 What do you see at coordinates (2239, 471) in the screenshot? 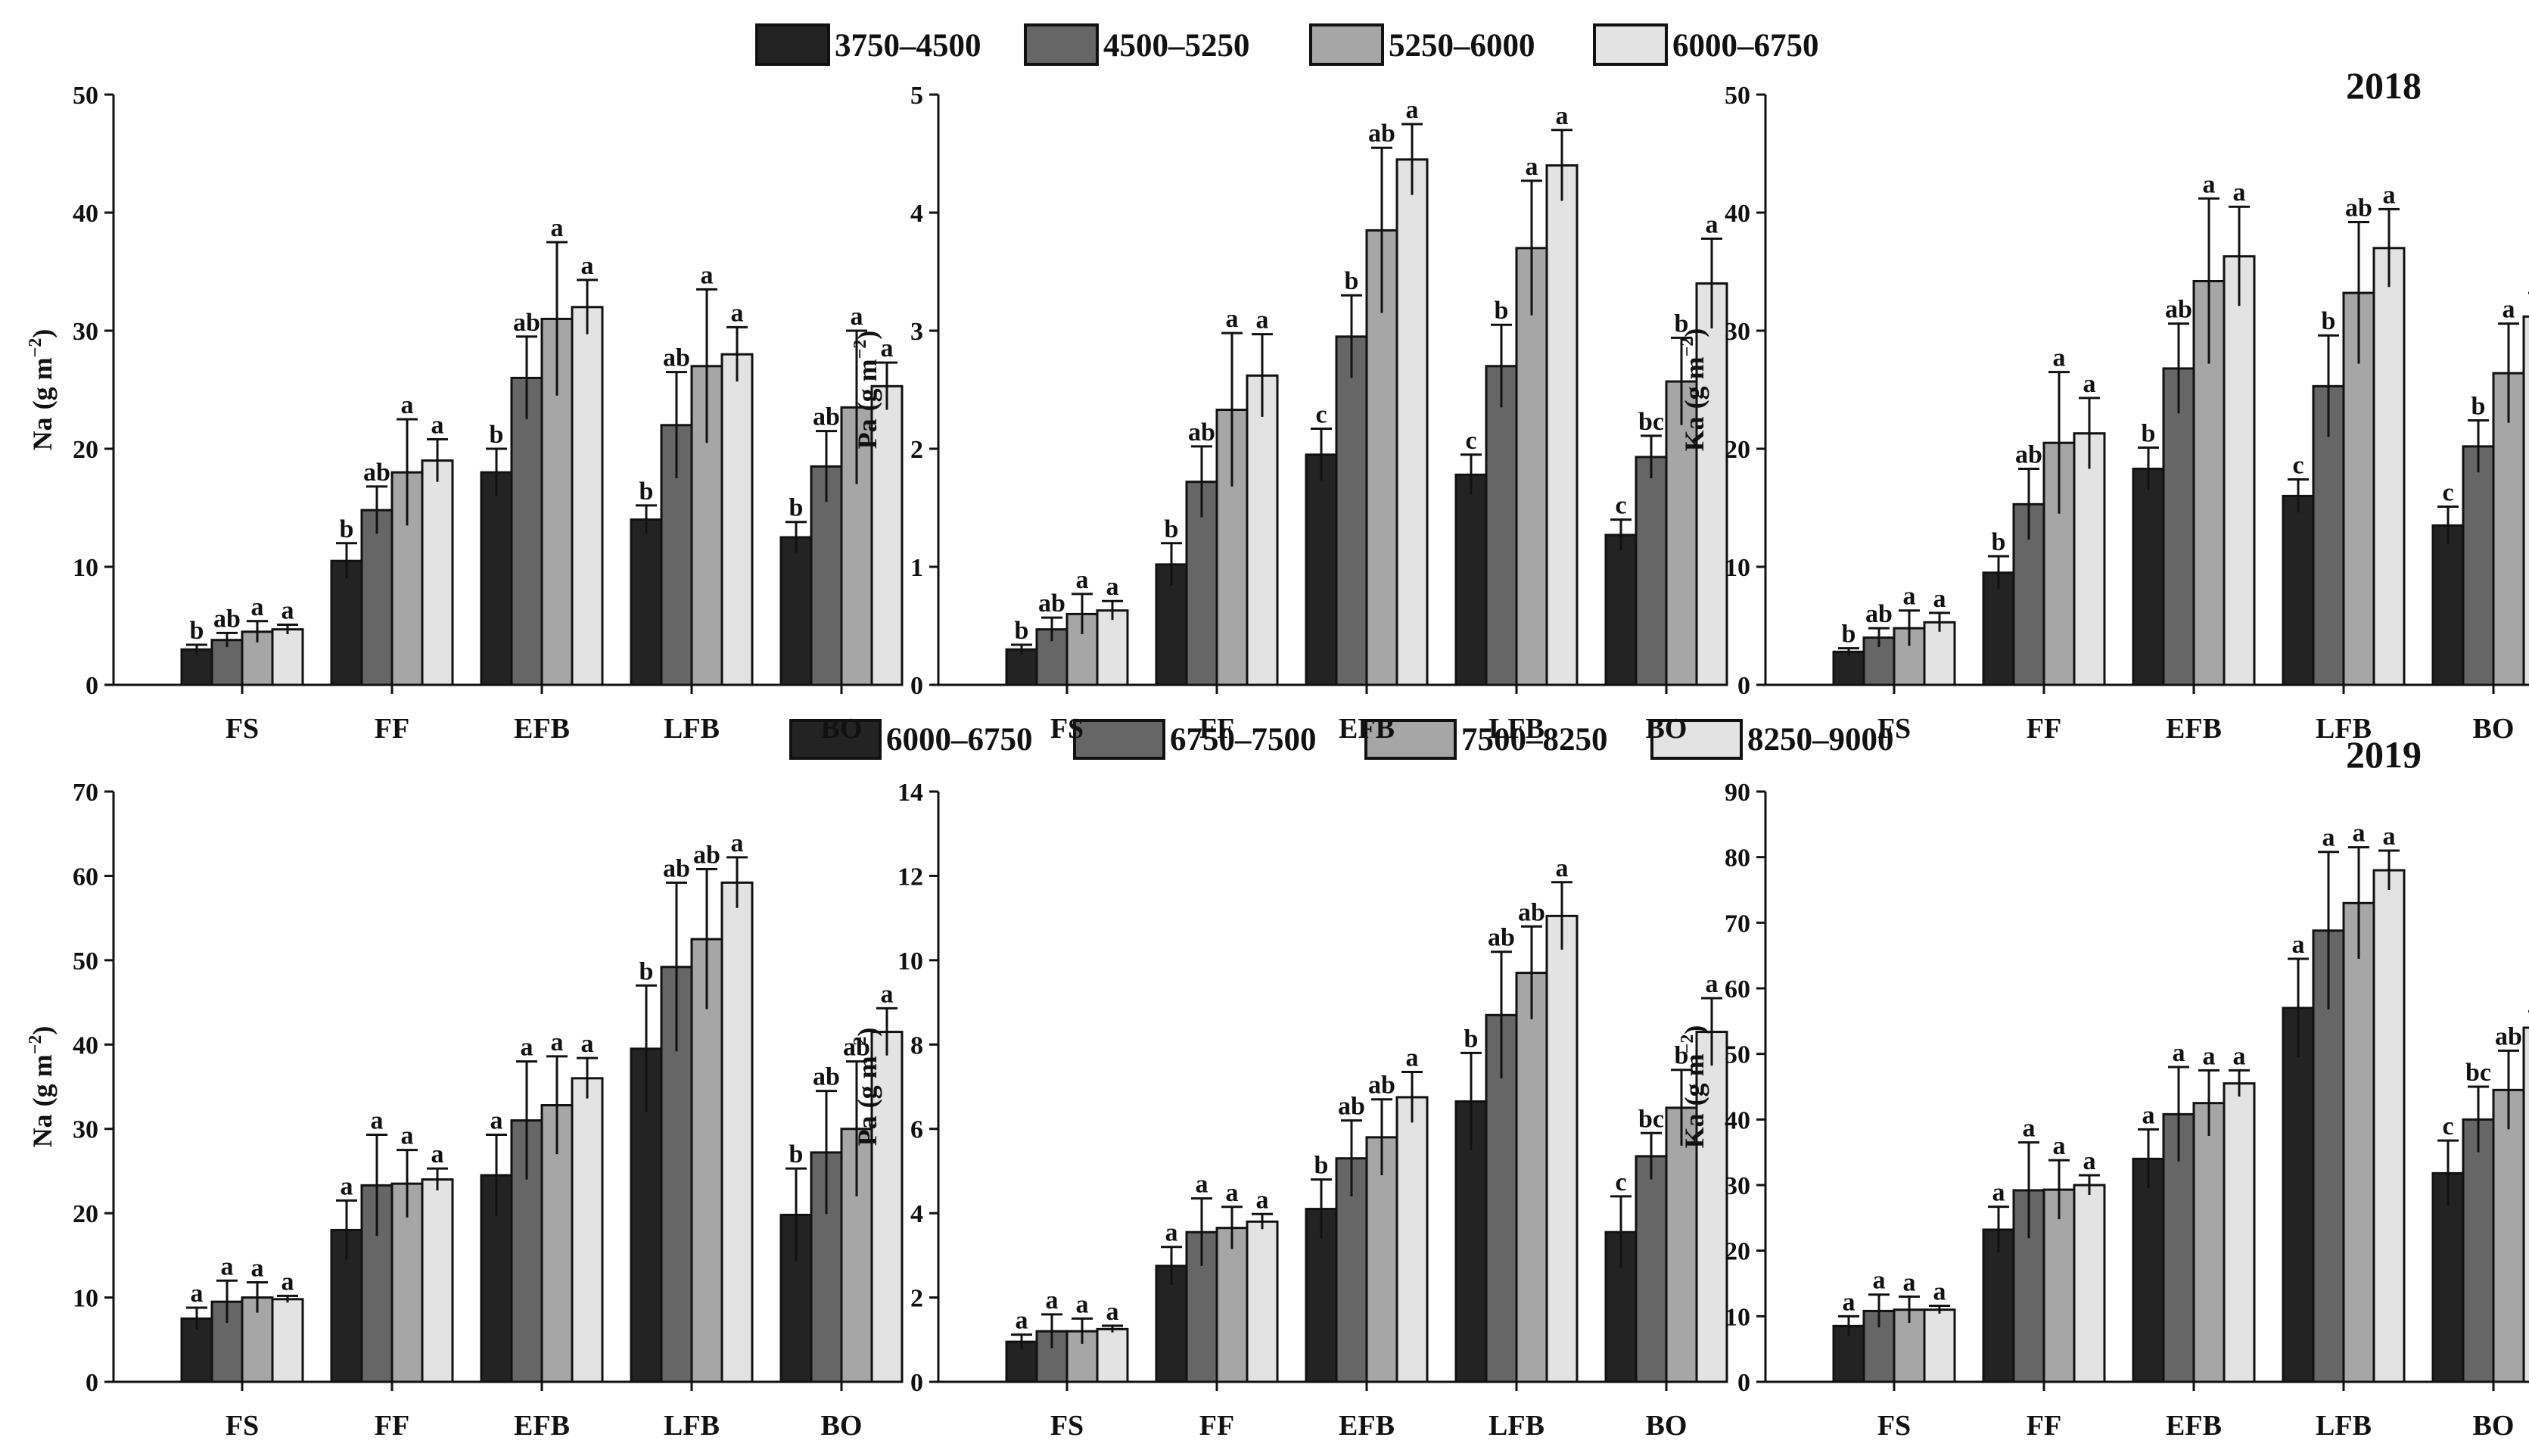
I see `bar-efb-s4` at bounding box center [2239, 471].